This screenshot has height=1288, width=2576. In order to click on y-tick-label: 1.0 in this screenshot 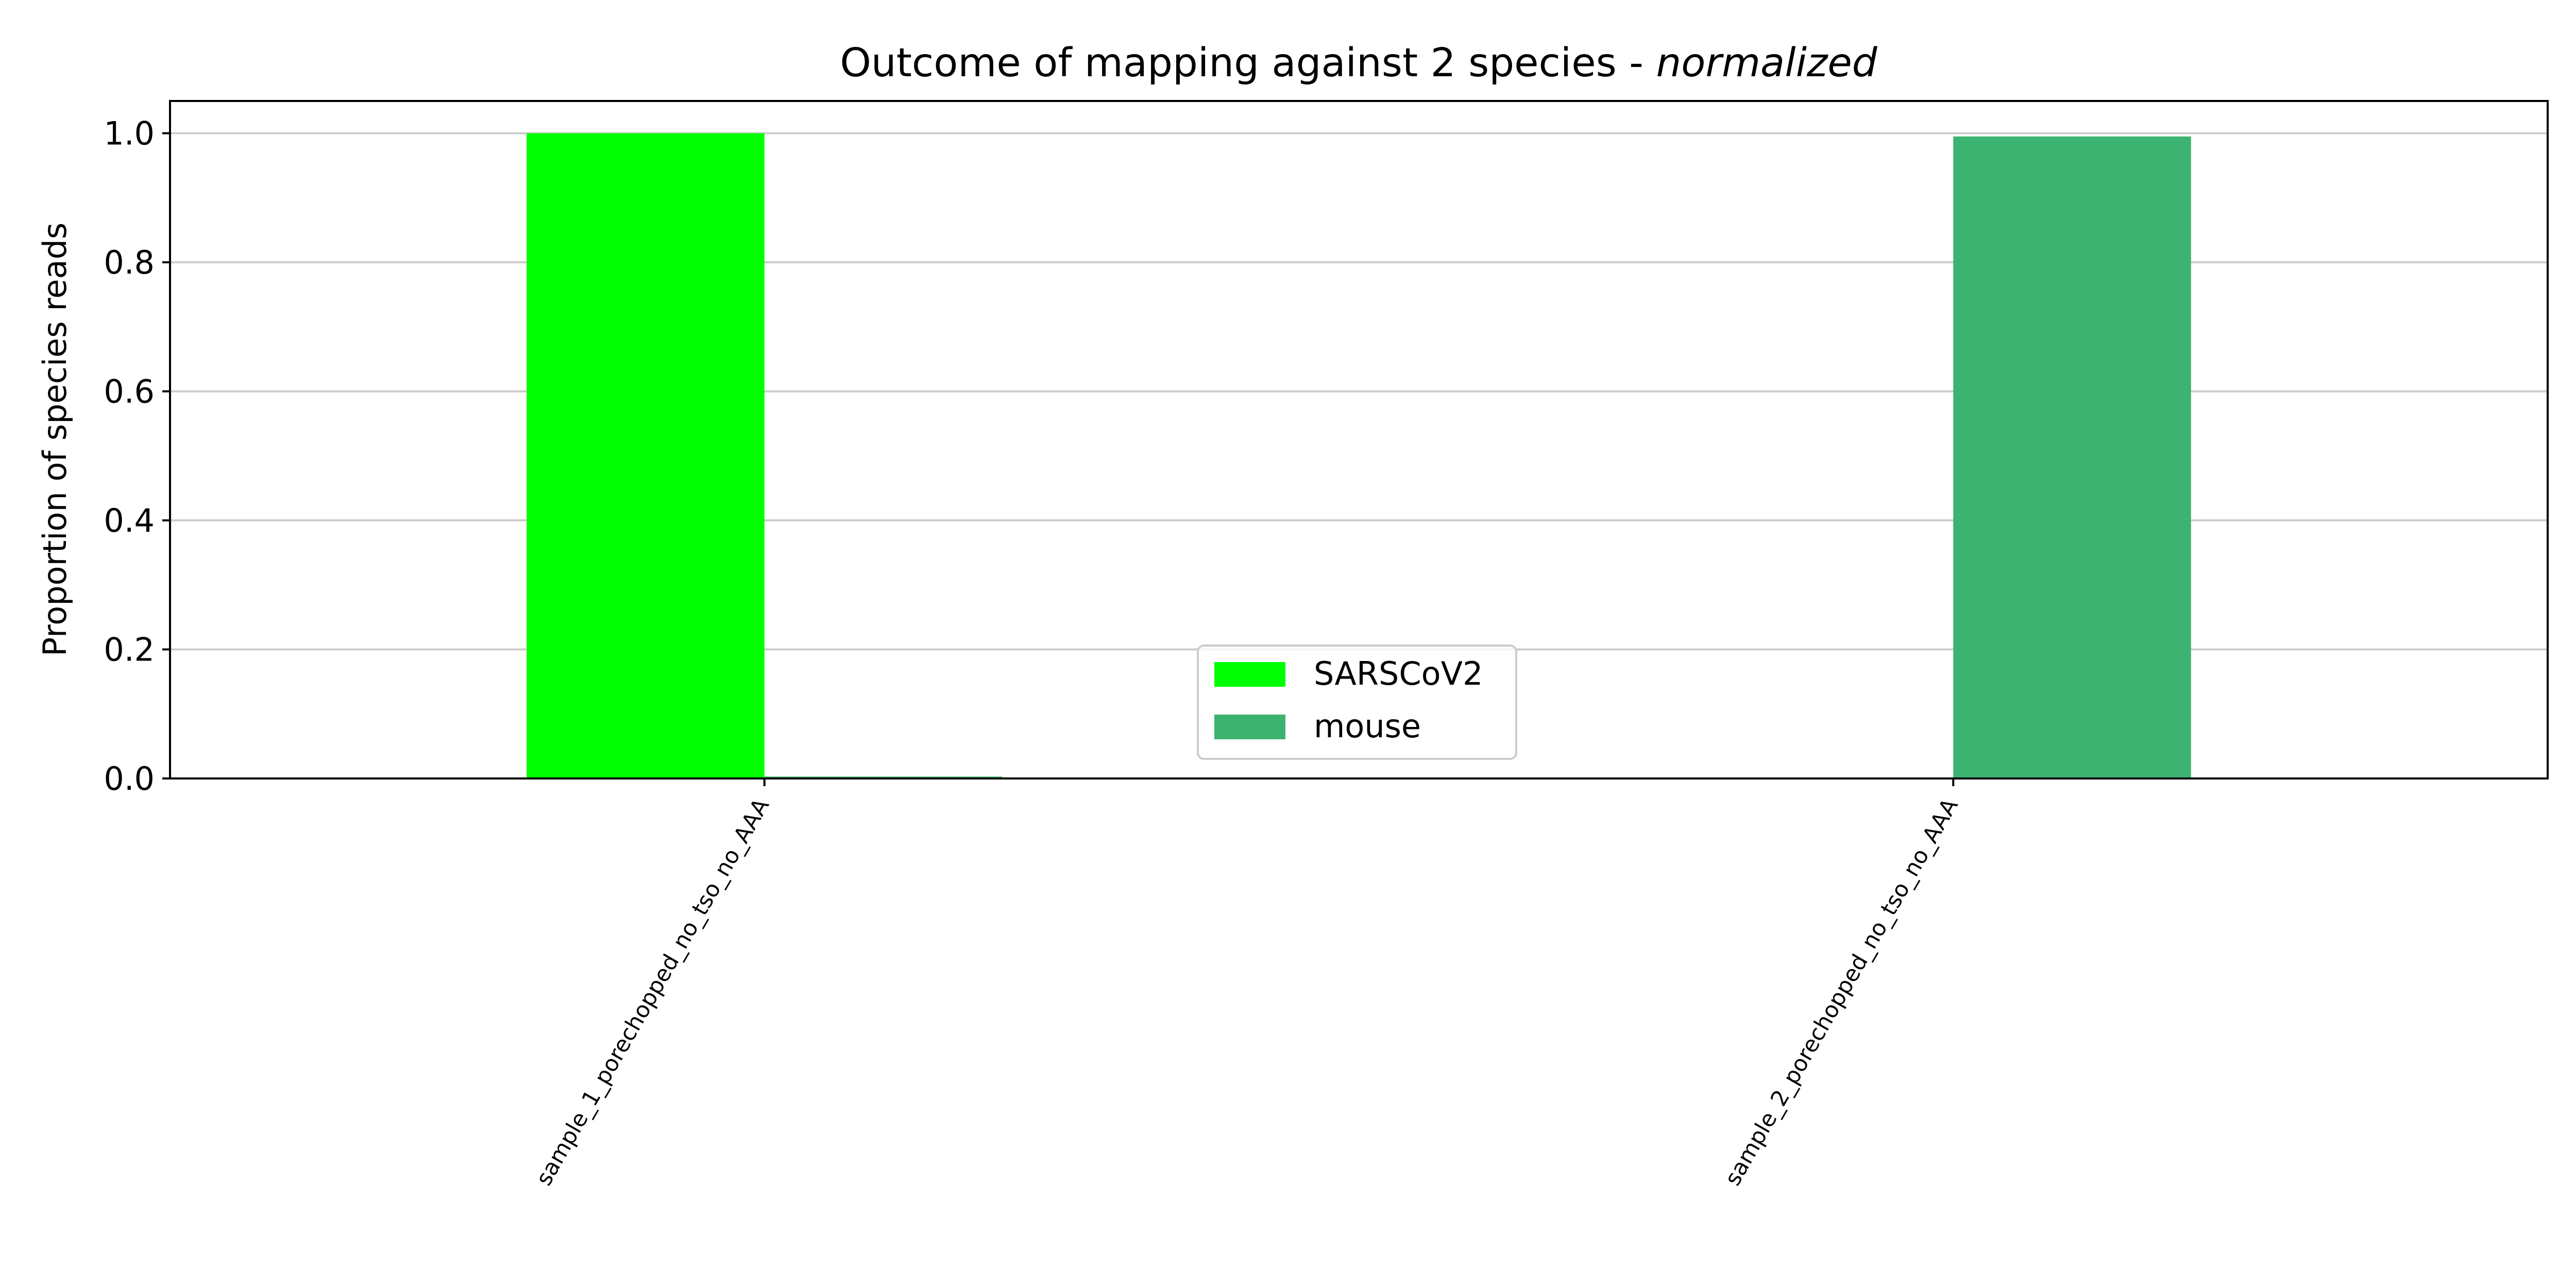, I will do `click(129, 133)`.